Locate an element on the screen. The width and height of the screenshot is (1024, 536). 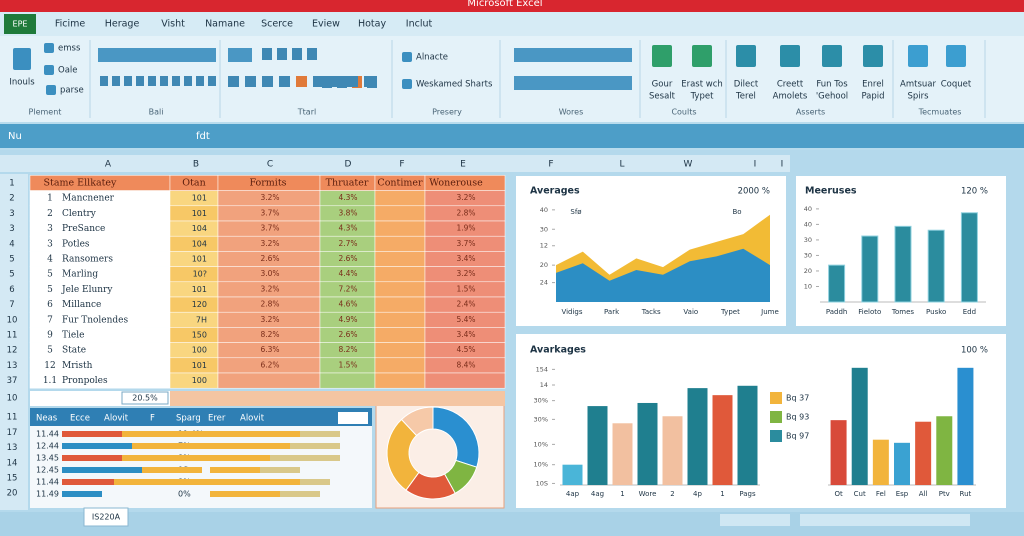
ribbon-button-label: Amtsuar is located at coordinates (918, 85).